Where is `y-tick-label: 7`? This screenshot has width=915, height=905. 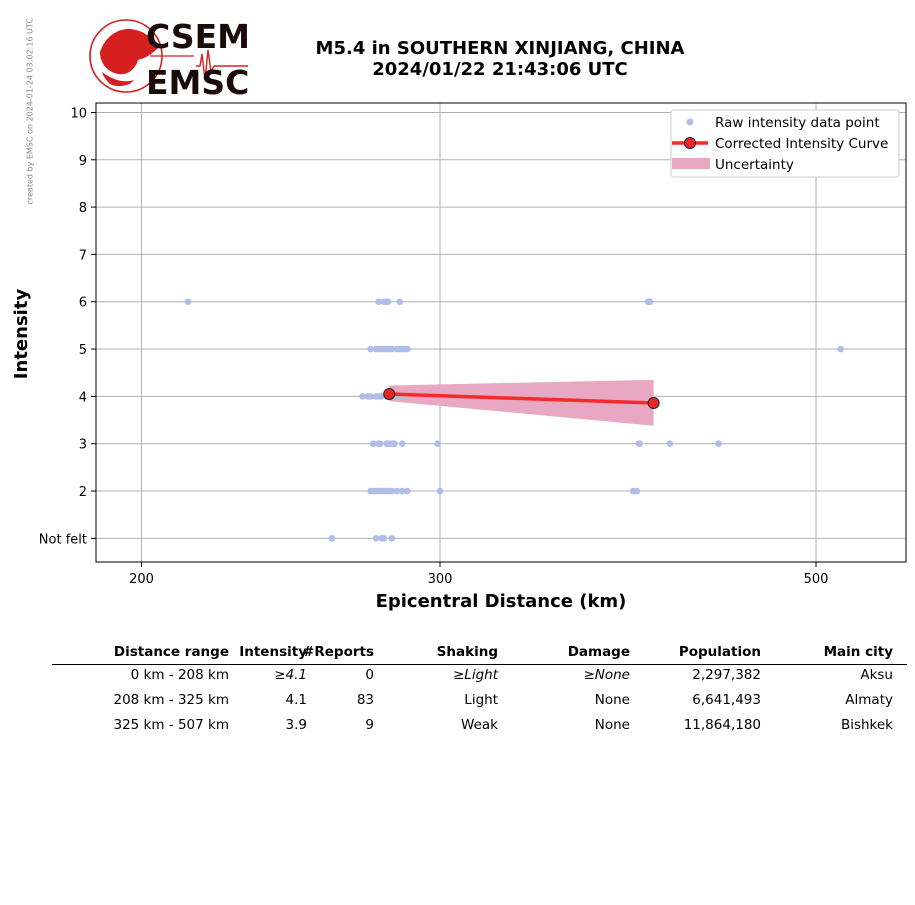
y-tick-label: 7 is located at coordinates (83, 255).